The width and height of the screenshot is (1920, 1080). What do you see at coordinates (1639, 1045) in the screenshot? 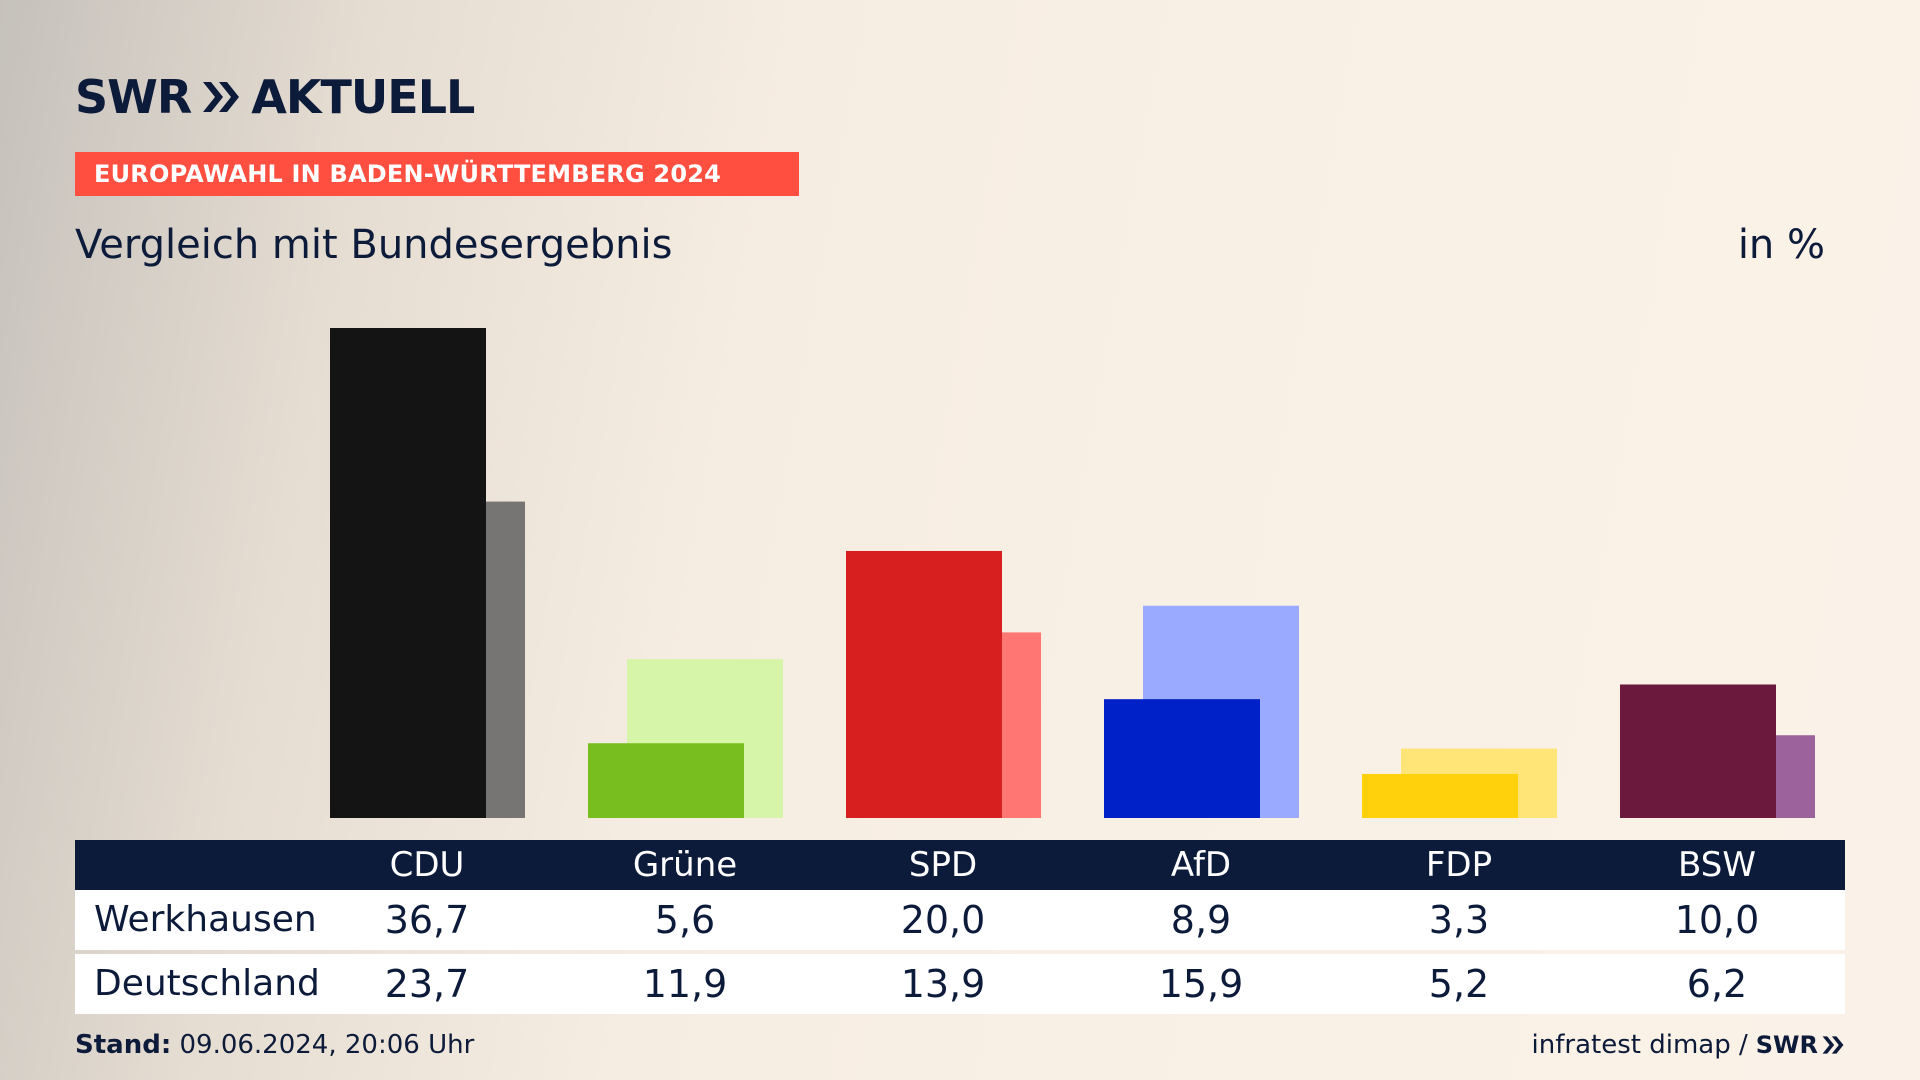
I see `source-text: infratest dimap /` at bounding box center [1639, 1045].